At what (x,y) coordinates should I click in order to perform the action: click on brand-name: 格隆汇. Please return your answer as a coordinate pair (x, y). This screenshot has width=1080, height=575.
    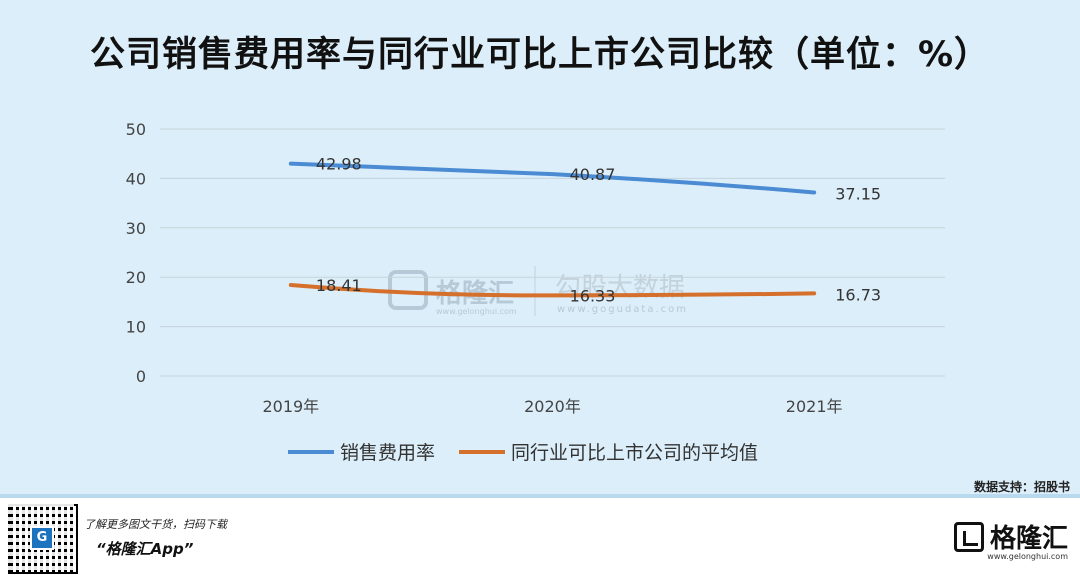
    Looking at the image, I should click on (1028, 539).